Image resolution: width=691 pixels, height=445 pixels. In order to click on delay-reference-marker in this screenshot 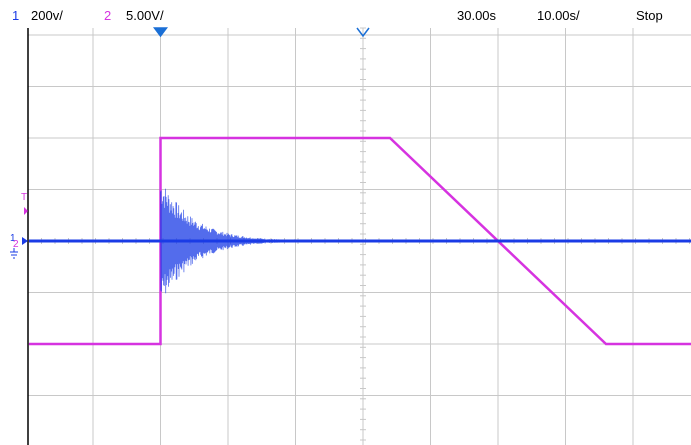, I will do `click(363, 32)`.